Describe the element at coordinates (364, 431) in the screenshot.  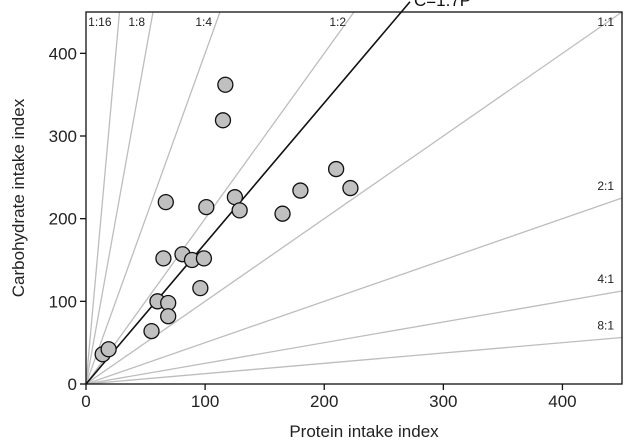
I see `x-axis-title: Protein intake index` at that location.